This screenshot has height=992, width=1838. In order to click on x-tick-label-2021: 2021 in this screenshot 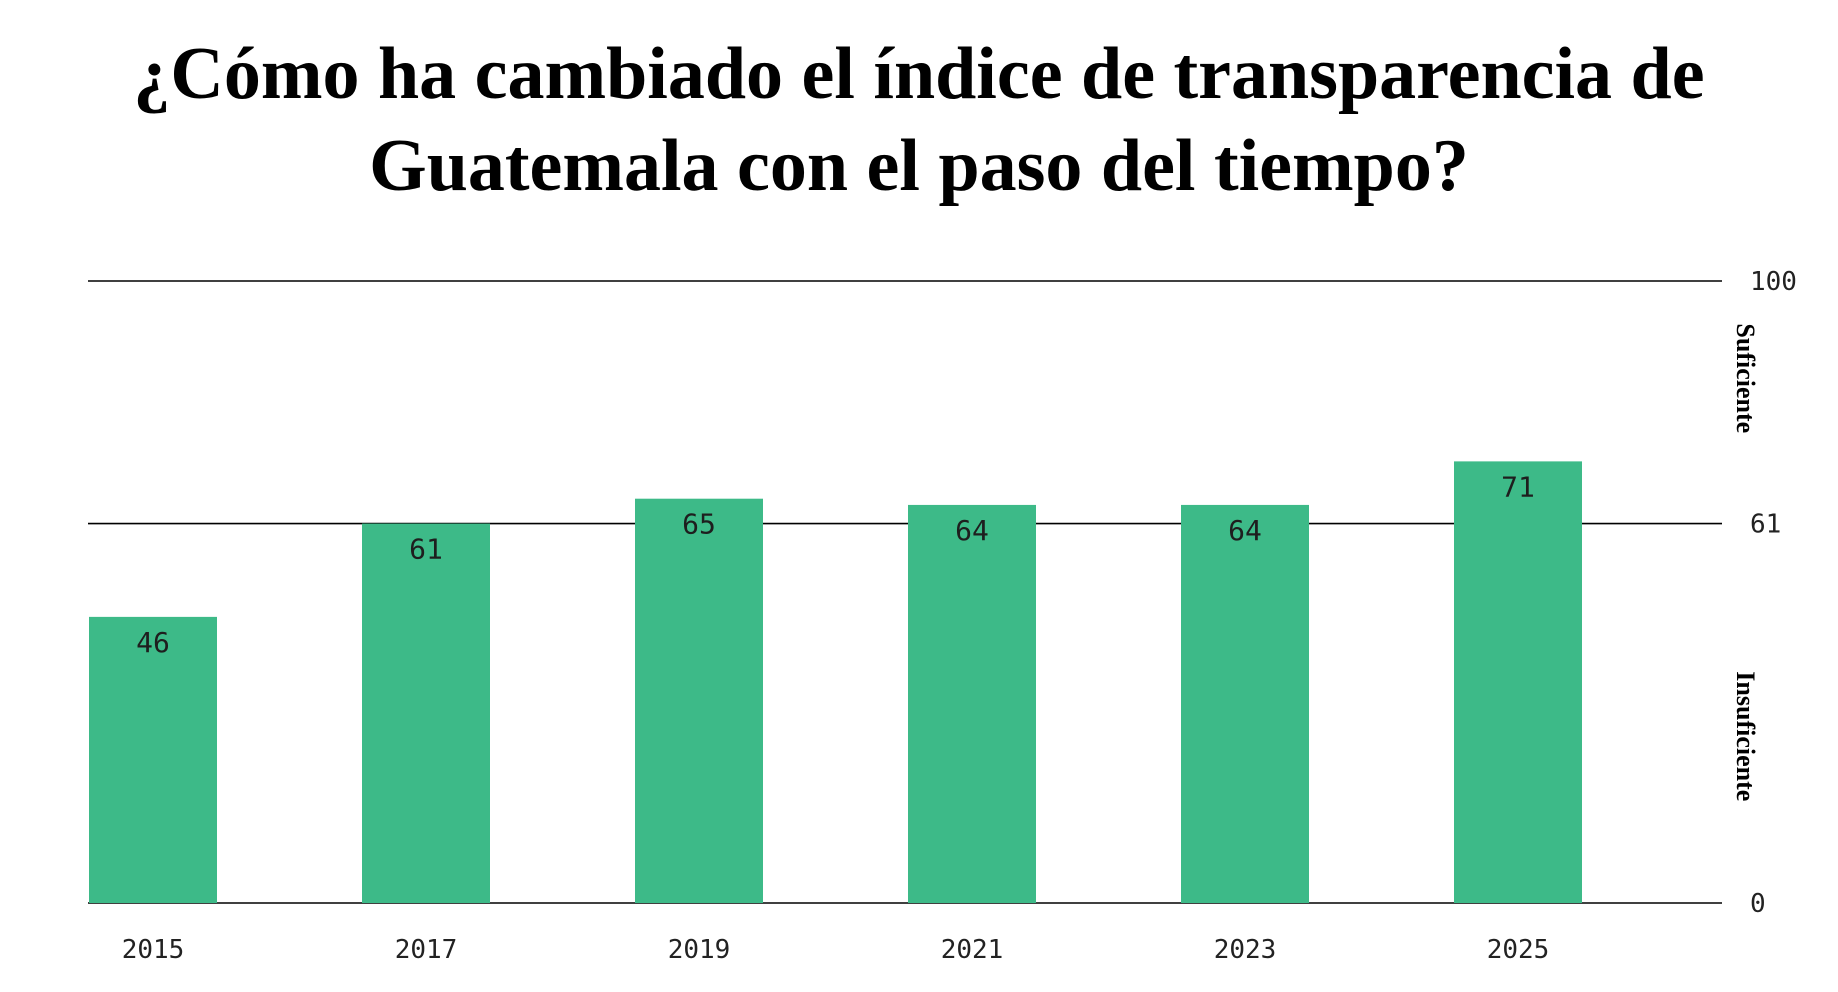, I will do `click(972, 950)`.